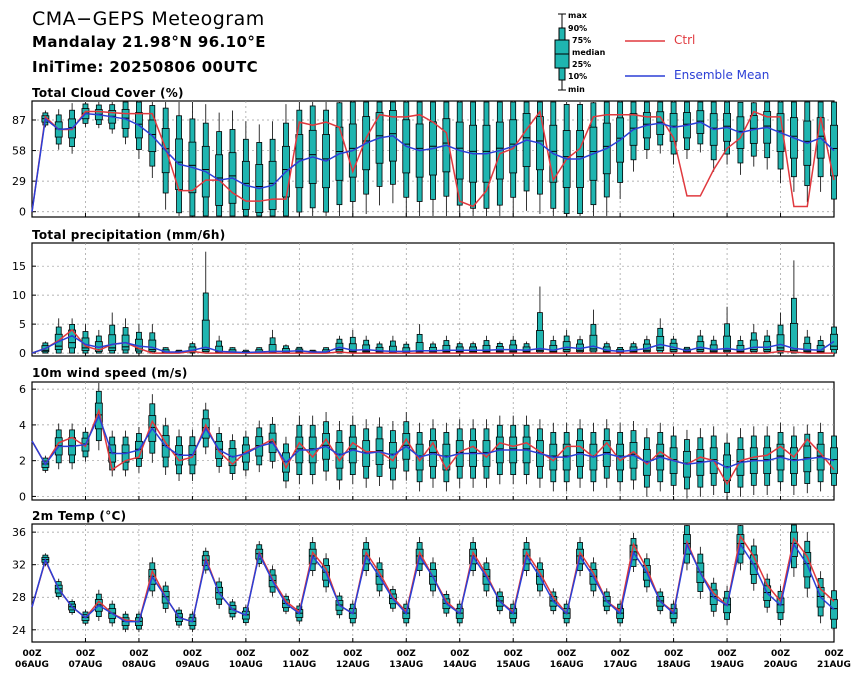 This screenshot has height=679, width=860. I want to click on x-tick-label-date: 13AUG, so click(406, 665).